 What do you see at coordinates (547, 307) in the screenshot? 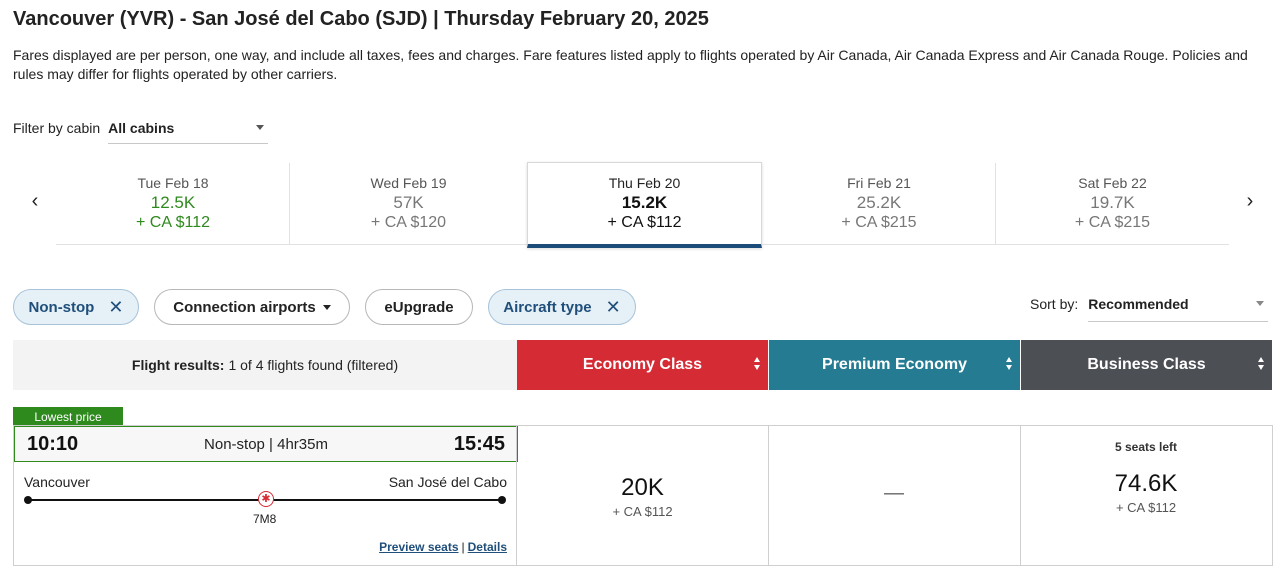
I see `chip-label: Aircraft type` at bounding box center [547, 307].